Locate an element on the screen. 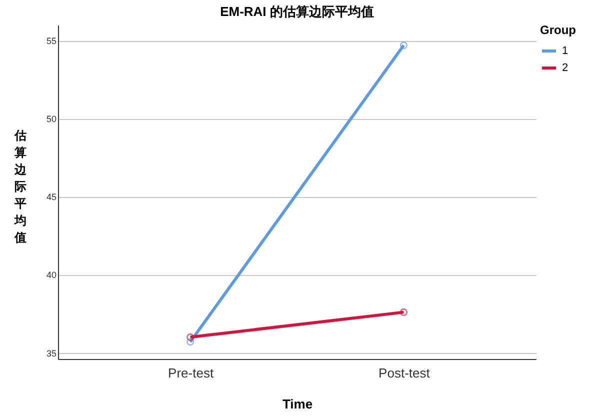  legend-label: 2 is located at coordinates (565, 68).